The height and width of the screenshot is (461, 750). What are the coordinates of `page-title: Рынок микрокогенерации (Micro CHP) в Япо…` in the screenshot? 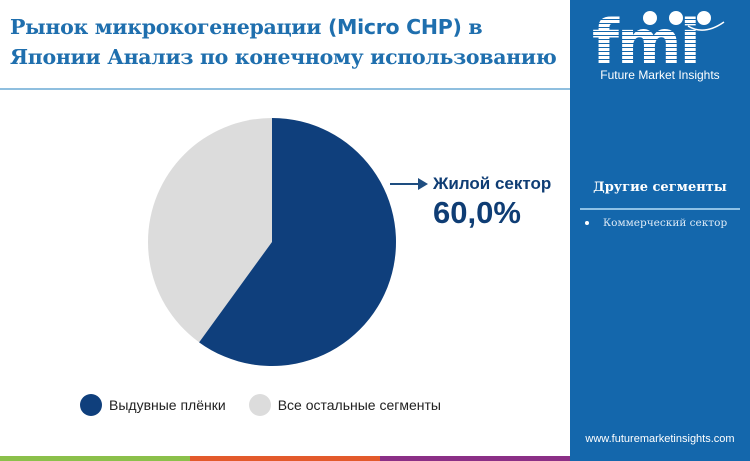 It's located at (287, 42).